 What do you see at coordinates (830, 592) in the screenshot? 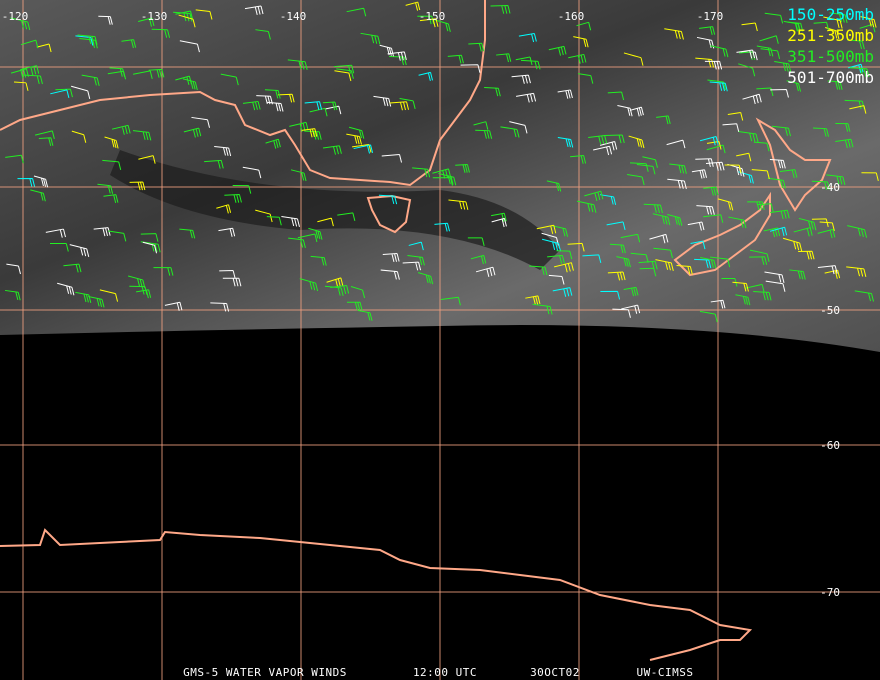
I see `latitude-label: -70` at bounding box center [830, 592].